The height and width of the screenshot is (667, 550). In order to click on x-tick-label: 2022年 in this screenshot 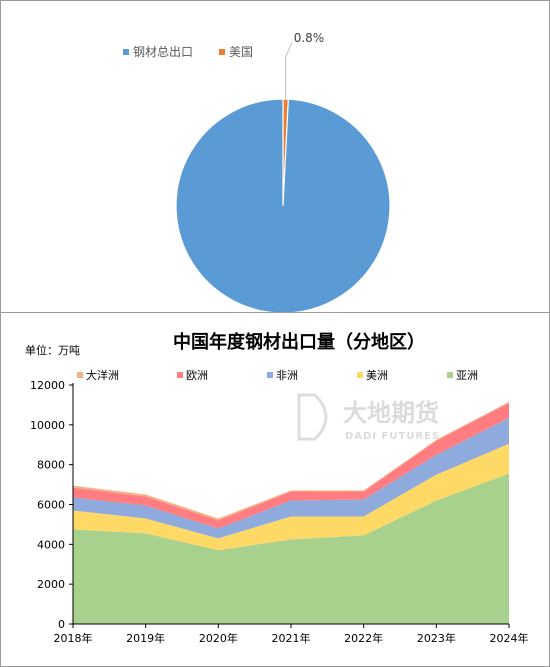, I will do `click(363, 638)`.